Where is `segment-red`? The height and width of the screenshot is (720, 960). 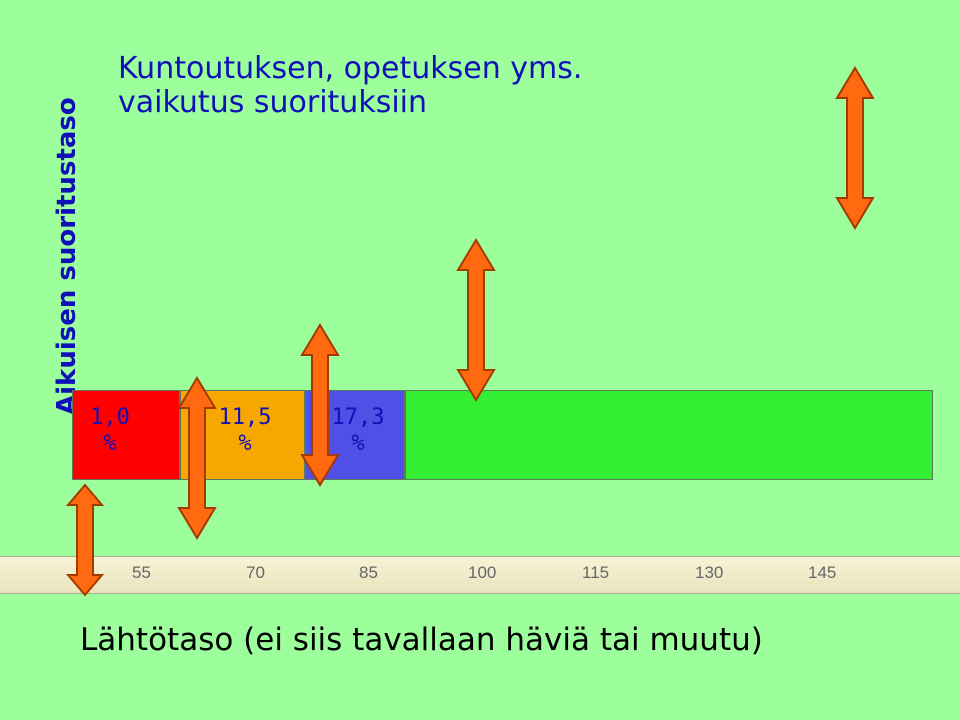 segment-red is located at coordinates (126, 435).